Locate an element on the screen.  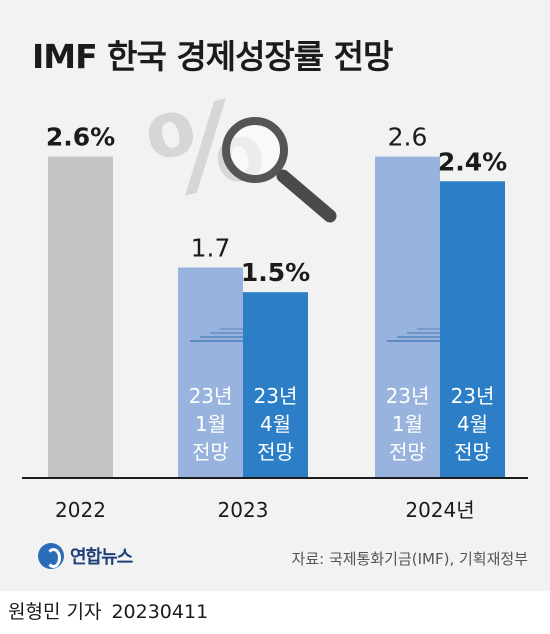
byline-date: 20230411 is located at coordinates (160, 612).